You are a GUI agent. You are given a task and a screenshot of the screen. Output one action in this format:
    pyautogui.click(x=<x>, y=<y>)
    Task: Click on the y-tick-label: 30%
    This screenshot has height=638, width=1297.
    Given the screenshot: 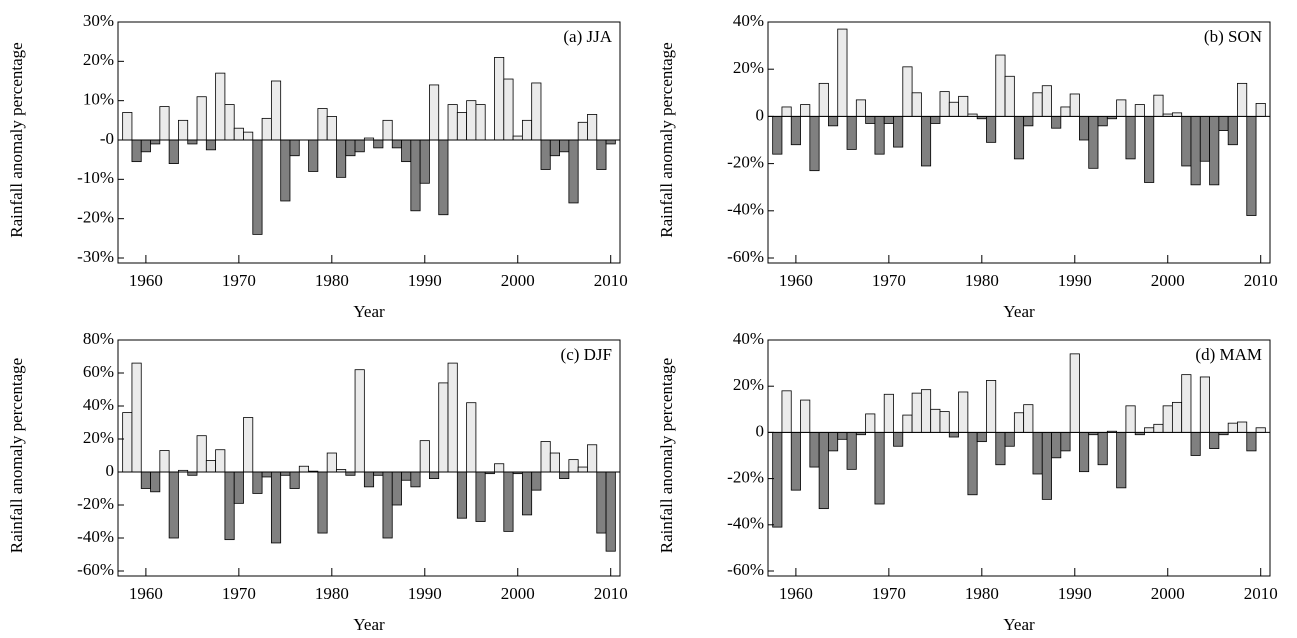 What is the action you would take?
    pyautogui.click(x=98, y=20)
    